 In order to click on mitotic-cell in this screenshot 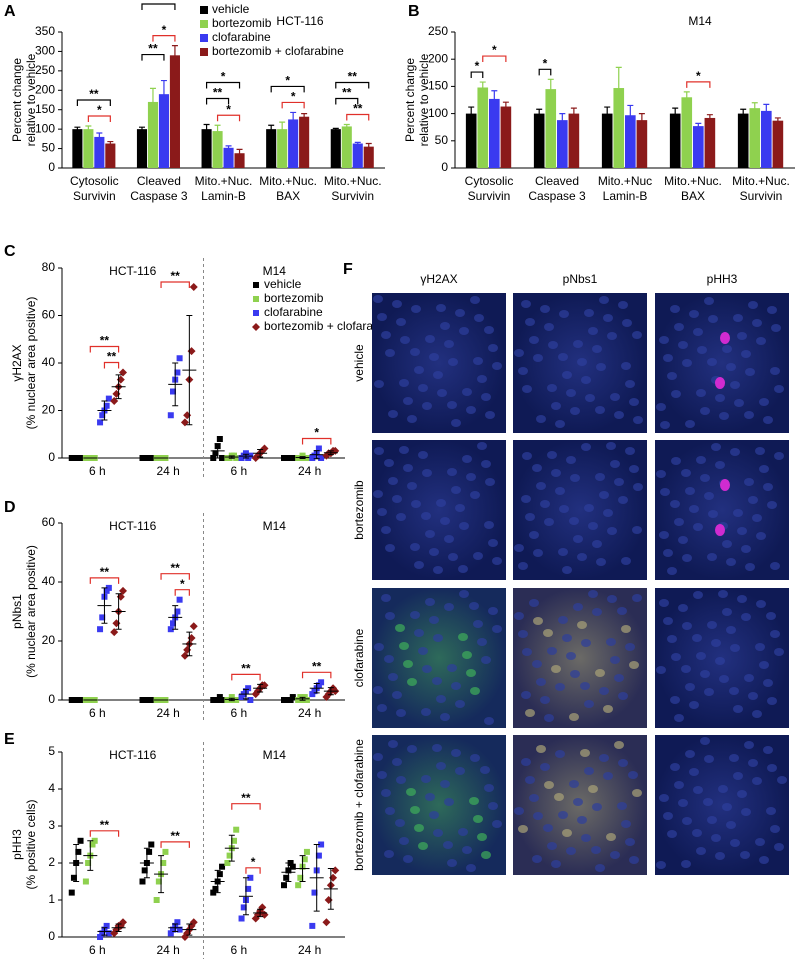, I will do `click(720, 383)`.